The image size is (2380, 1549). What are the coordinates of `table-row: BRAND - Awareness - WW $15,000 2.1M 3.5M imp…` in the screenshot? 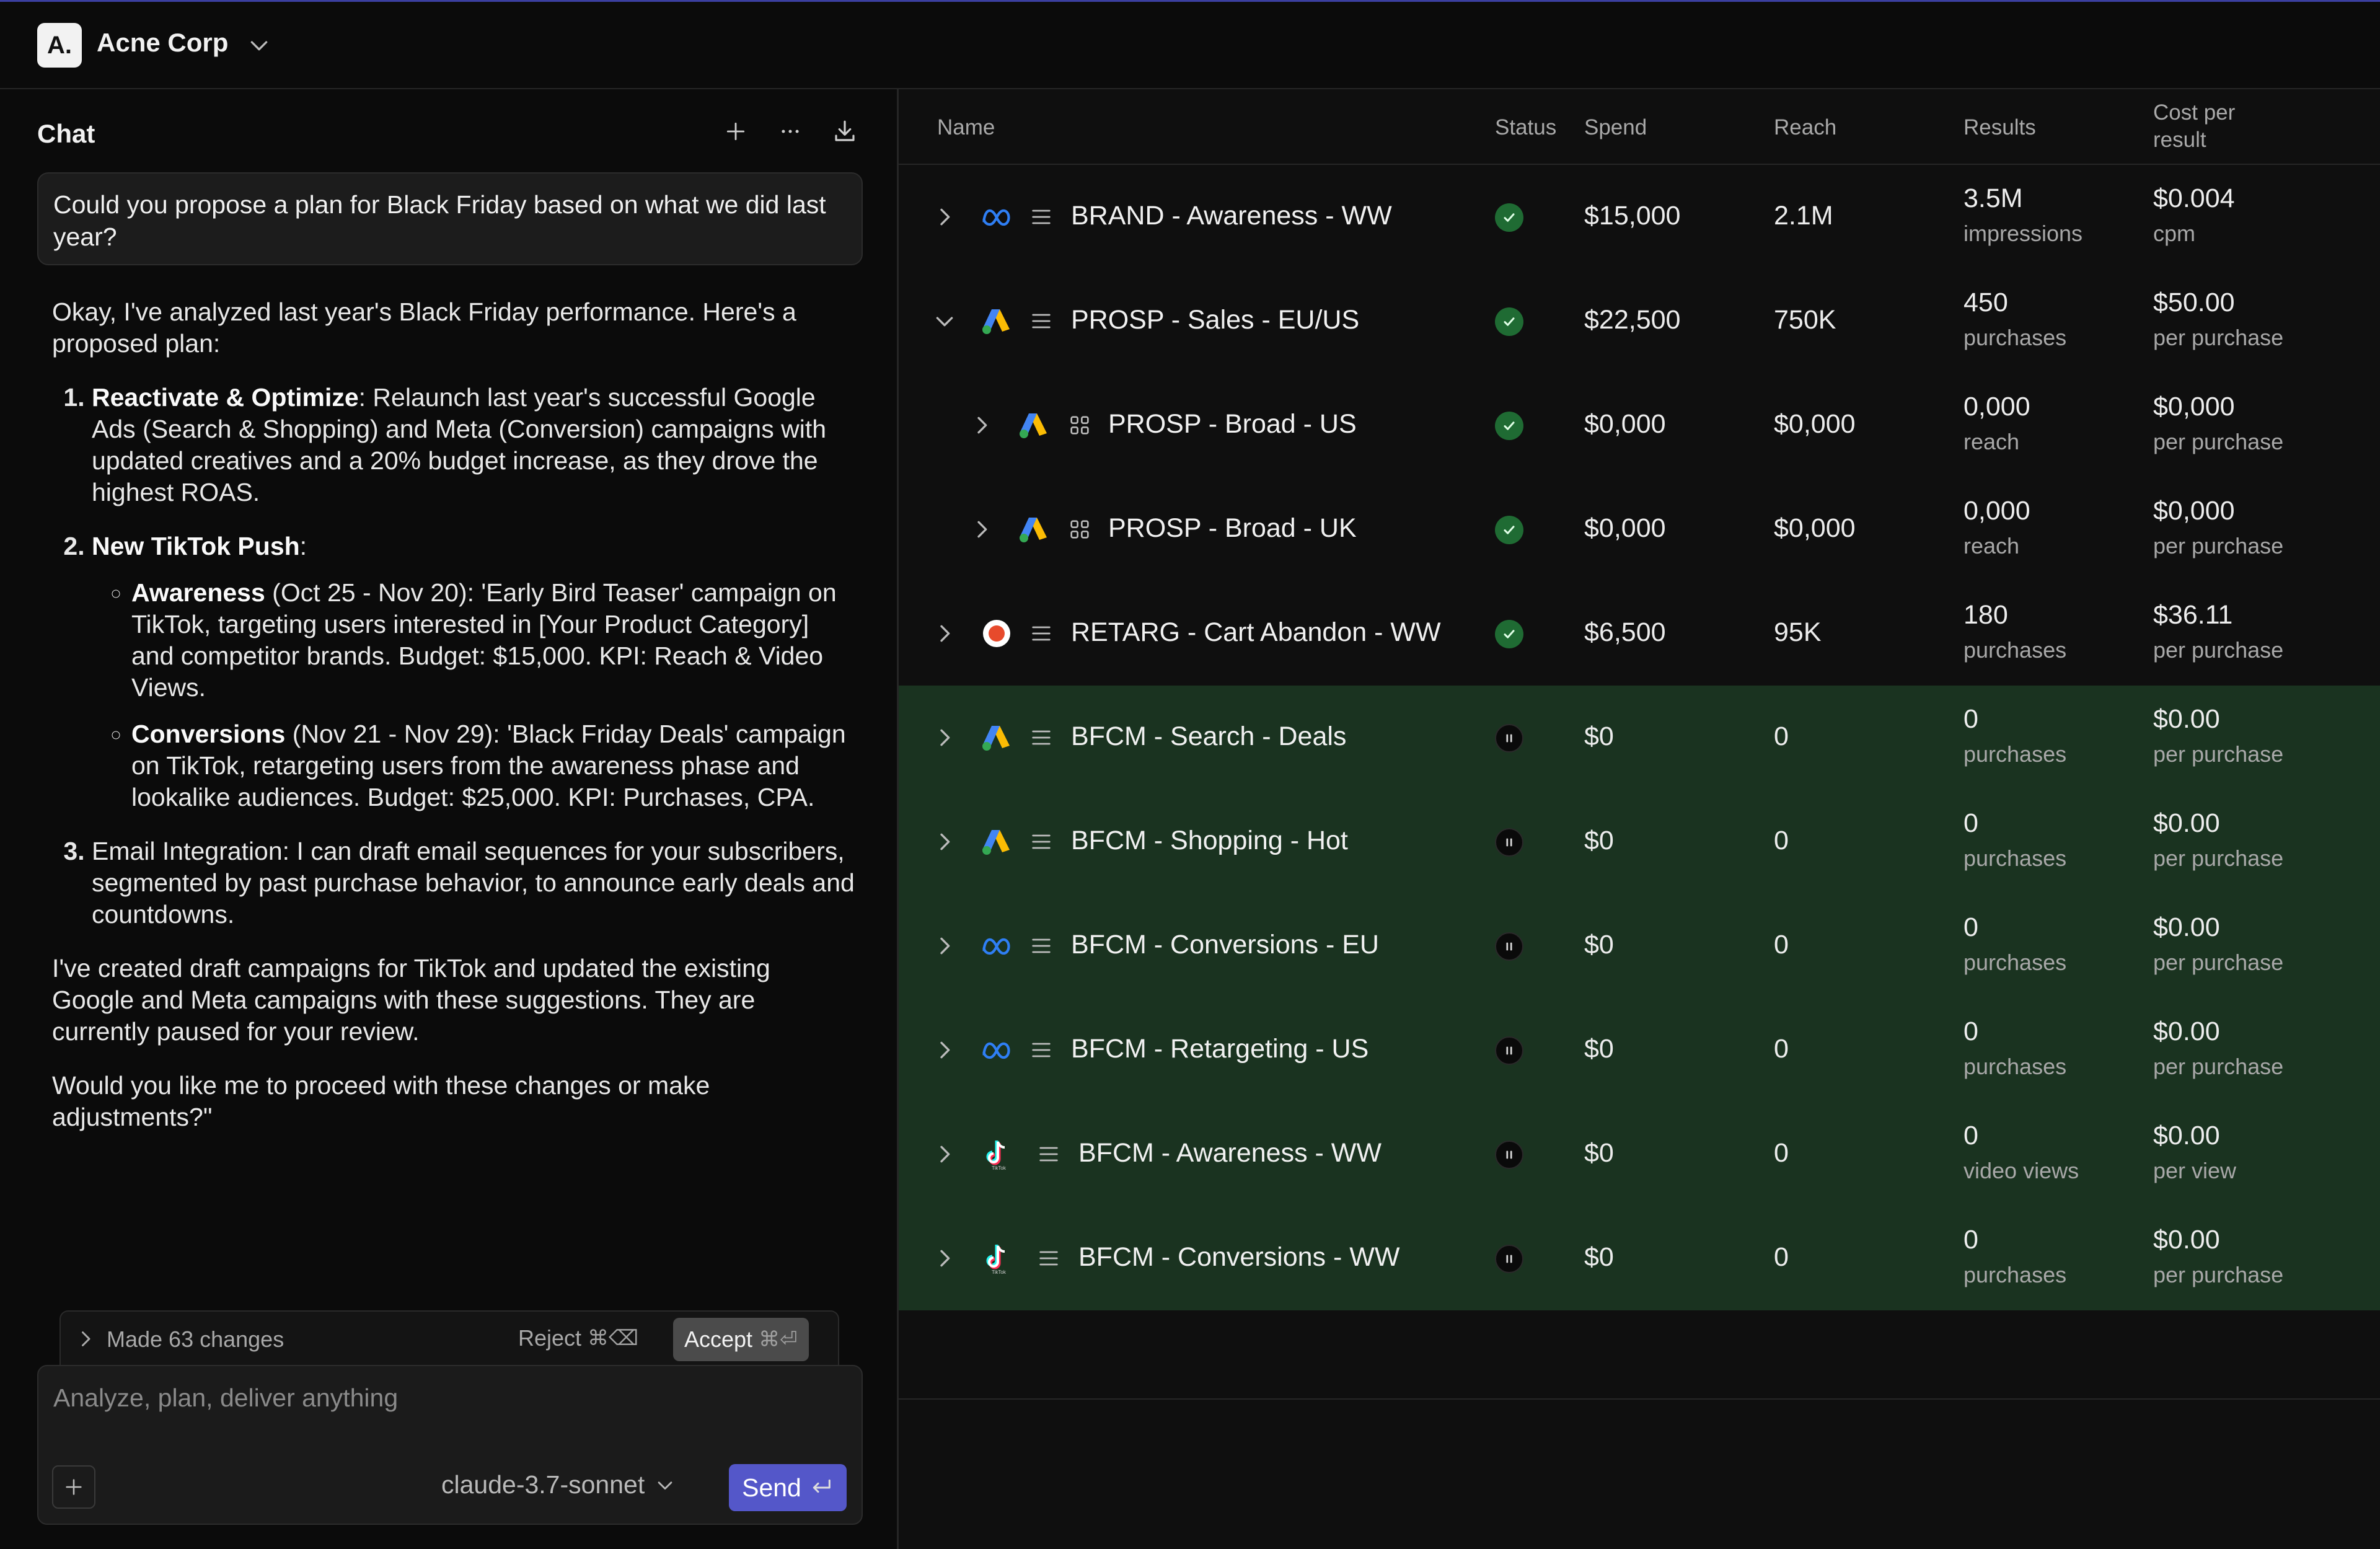 It's located at (1639, 217).